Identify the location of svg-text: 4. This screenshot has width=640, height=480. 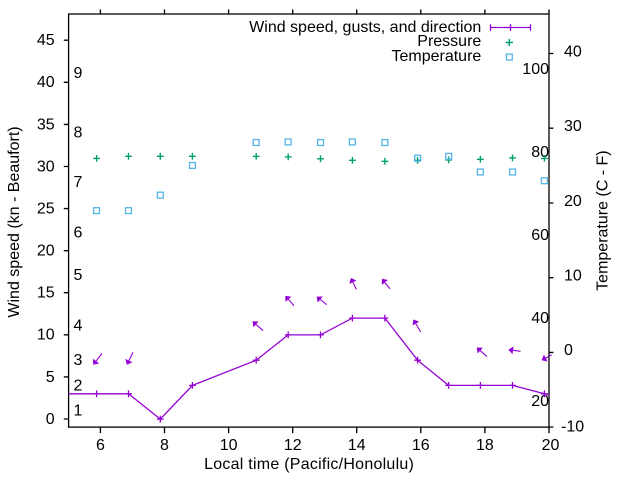
(78, 325).